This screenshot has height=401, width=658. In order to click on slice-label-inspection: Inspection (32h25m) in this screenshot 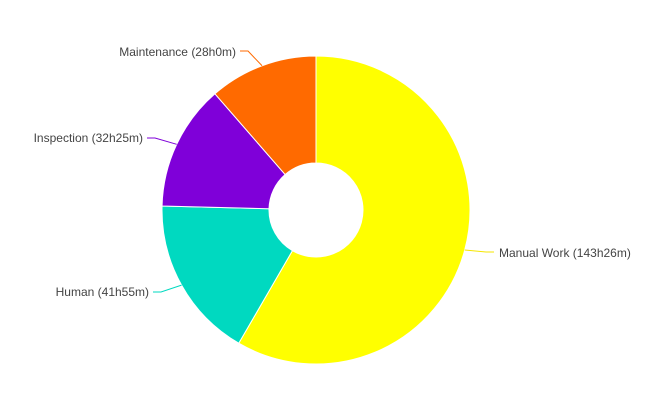, I will do `click(88, 138)`.